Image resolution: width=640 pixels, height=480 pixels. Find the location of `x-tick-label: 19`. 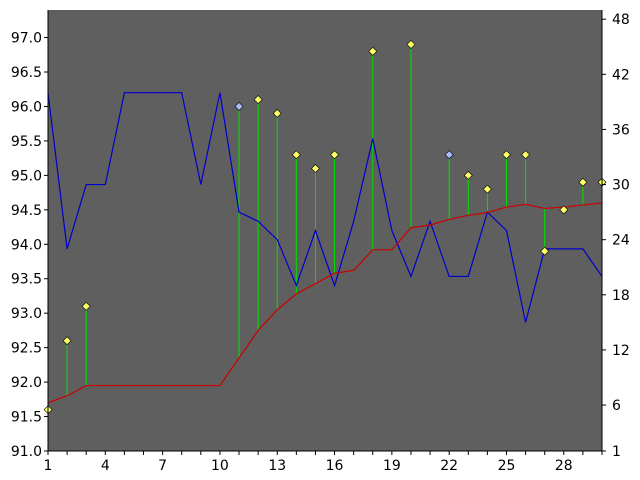

x-tick-label: 19 is located at coordinates (392, 466).